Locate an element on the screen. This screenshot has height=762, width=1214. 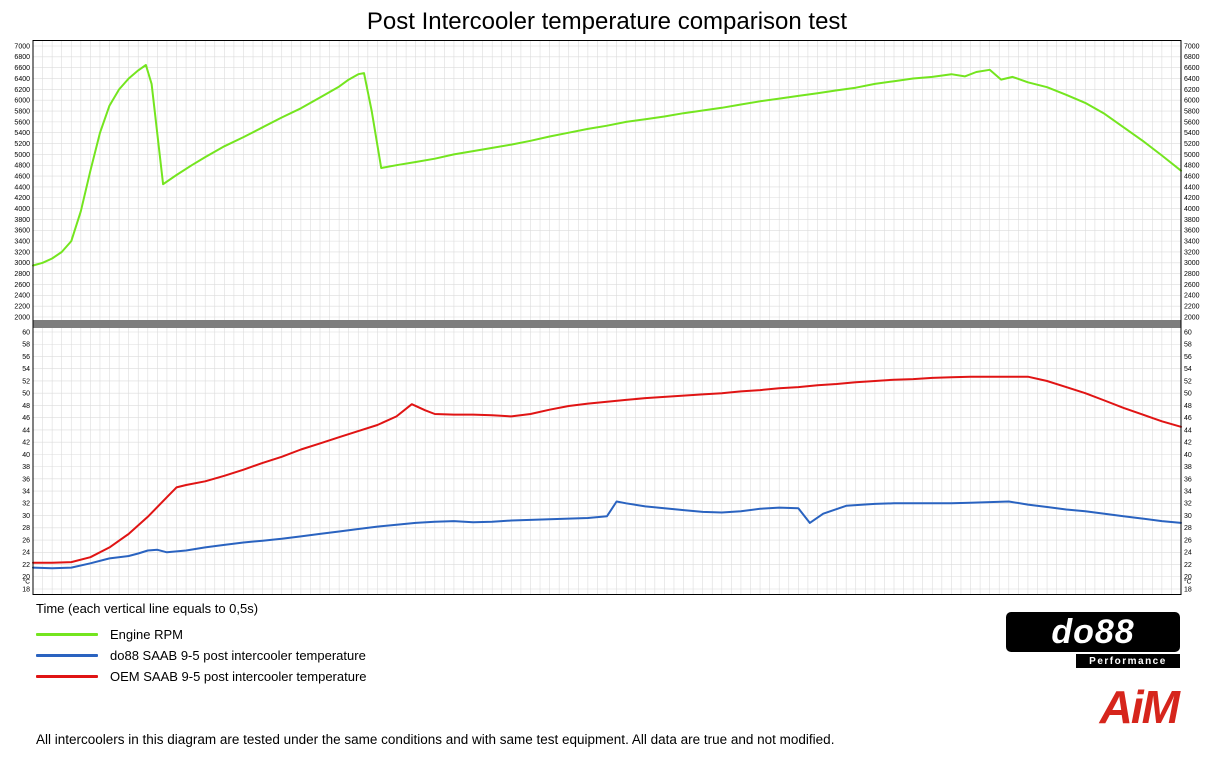
svg-text: 6600 is located at coordinates (22, 68).